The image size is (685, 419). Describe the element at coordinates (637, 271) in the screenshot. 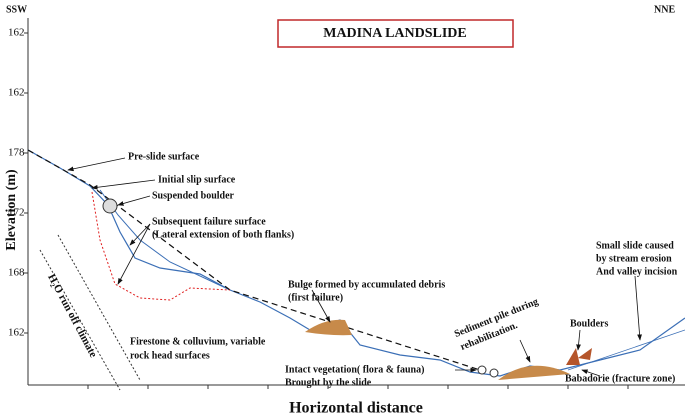

I see `annotation: And valley incision` at that location.